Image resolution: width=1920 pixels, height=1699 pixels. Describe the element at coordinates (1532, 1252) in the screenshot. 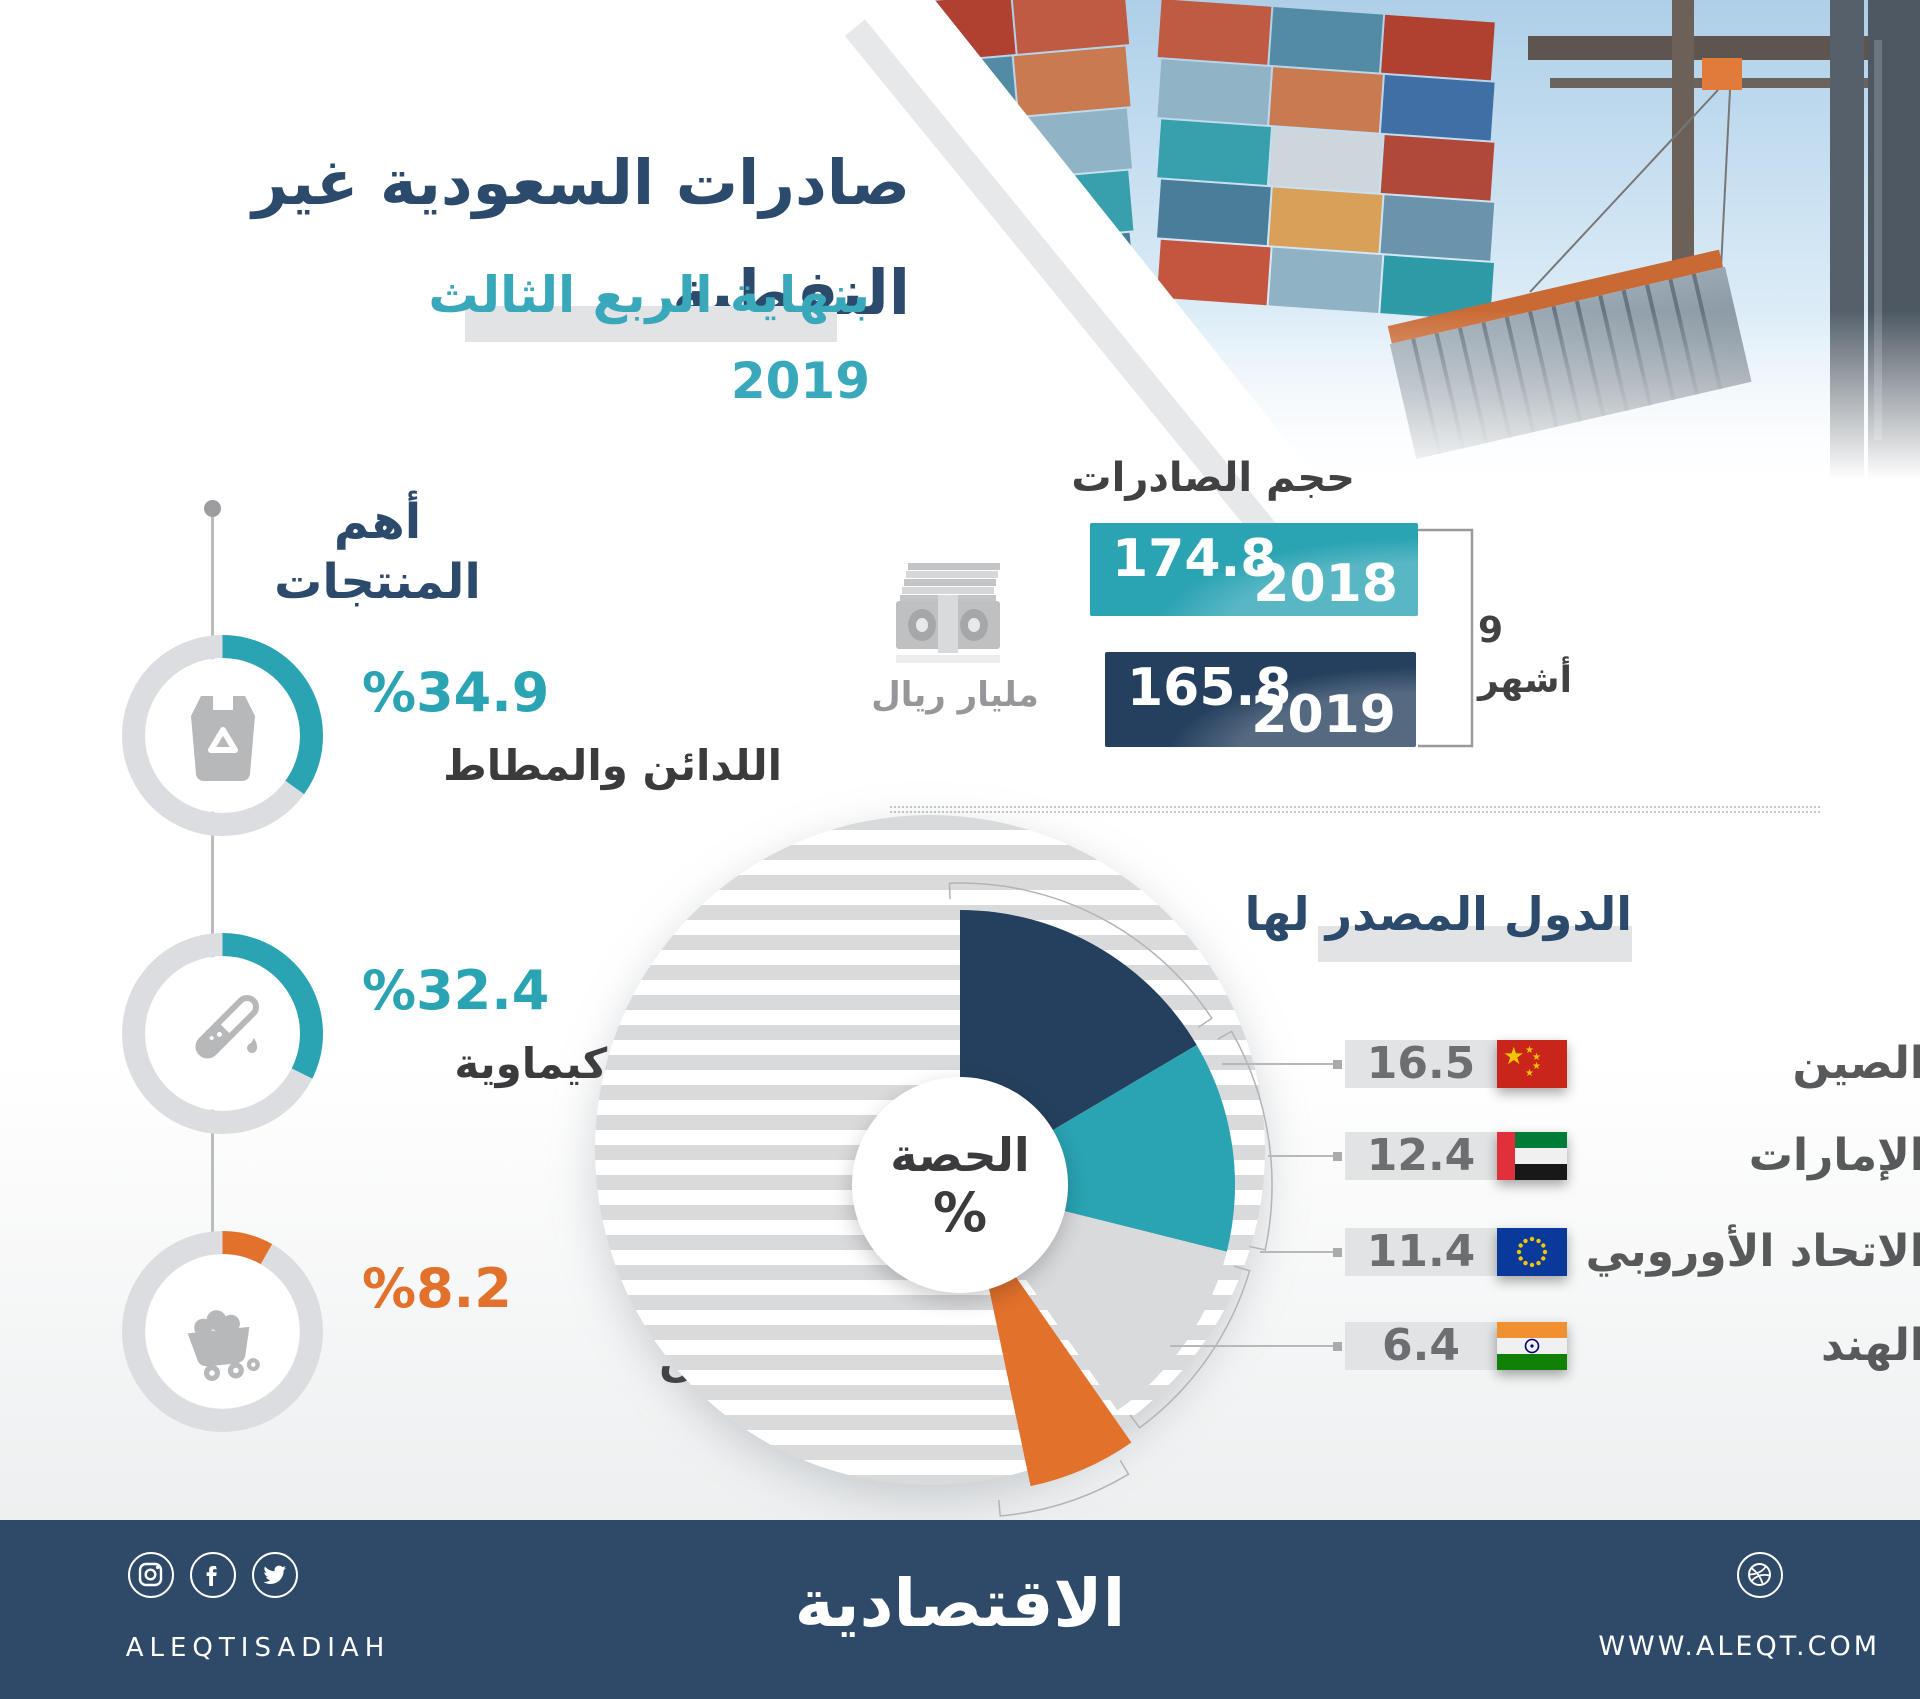

I see `eu-flag-icon` at that location.